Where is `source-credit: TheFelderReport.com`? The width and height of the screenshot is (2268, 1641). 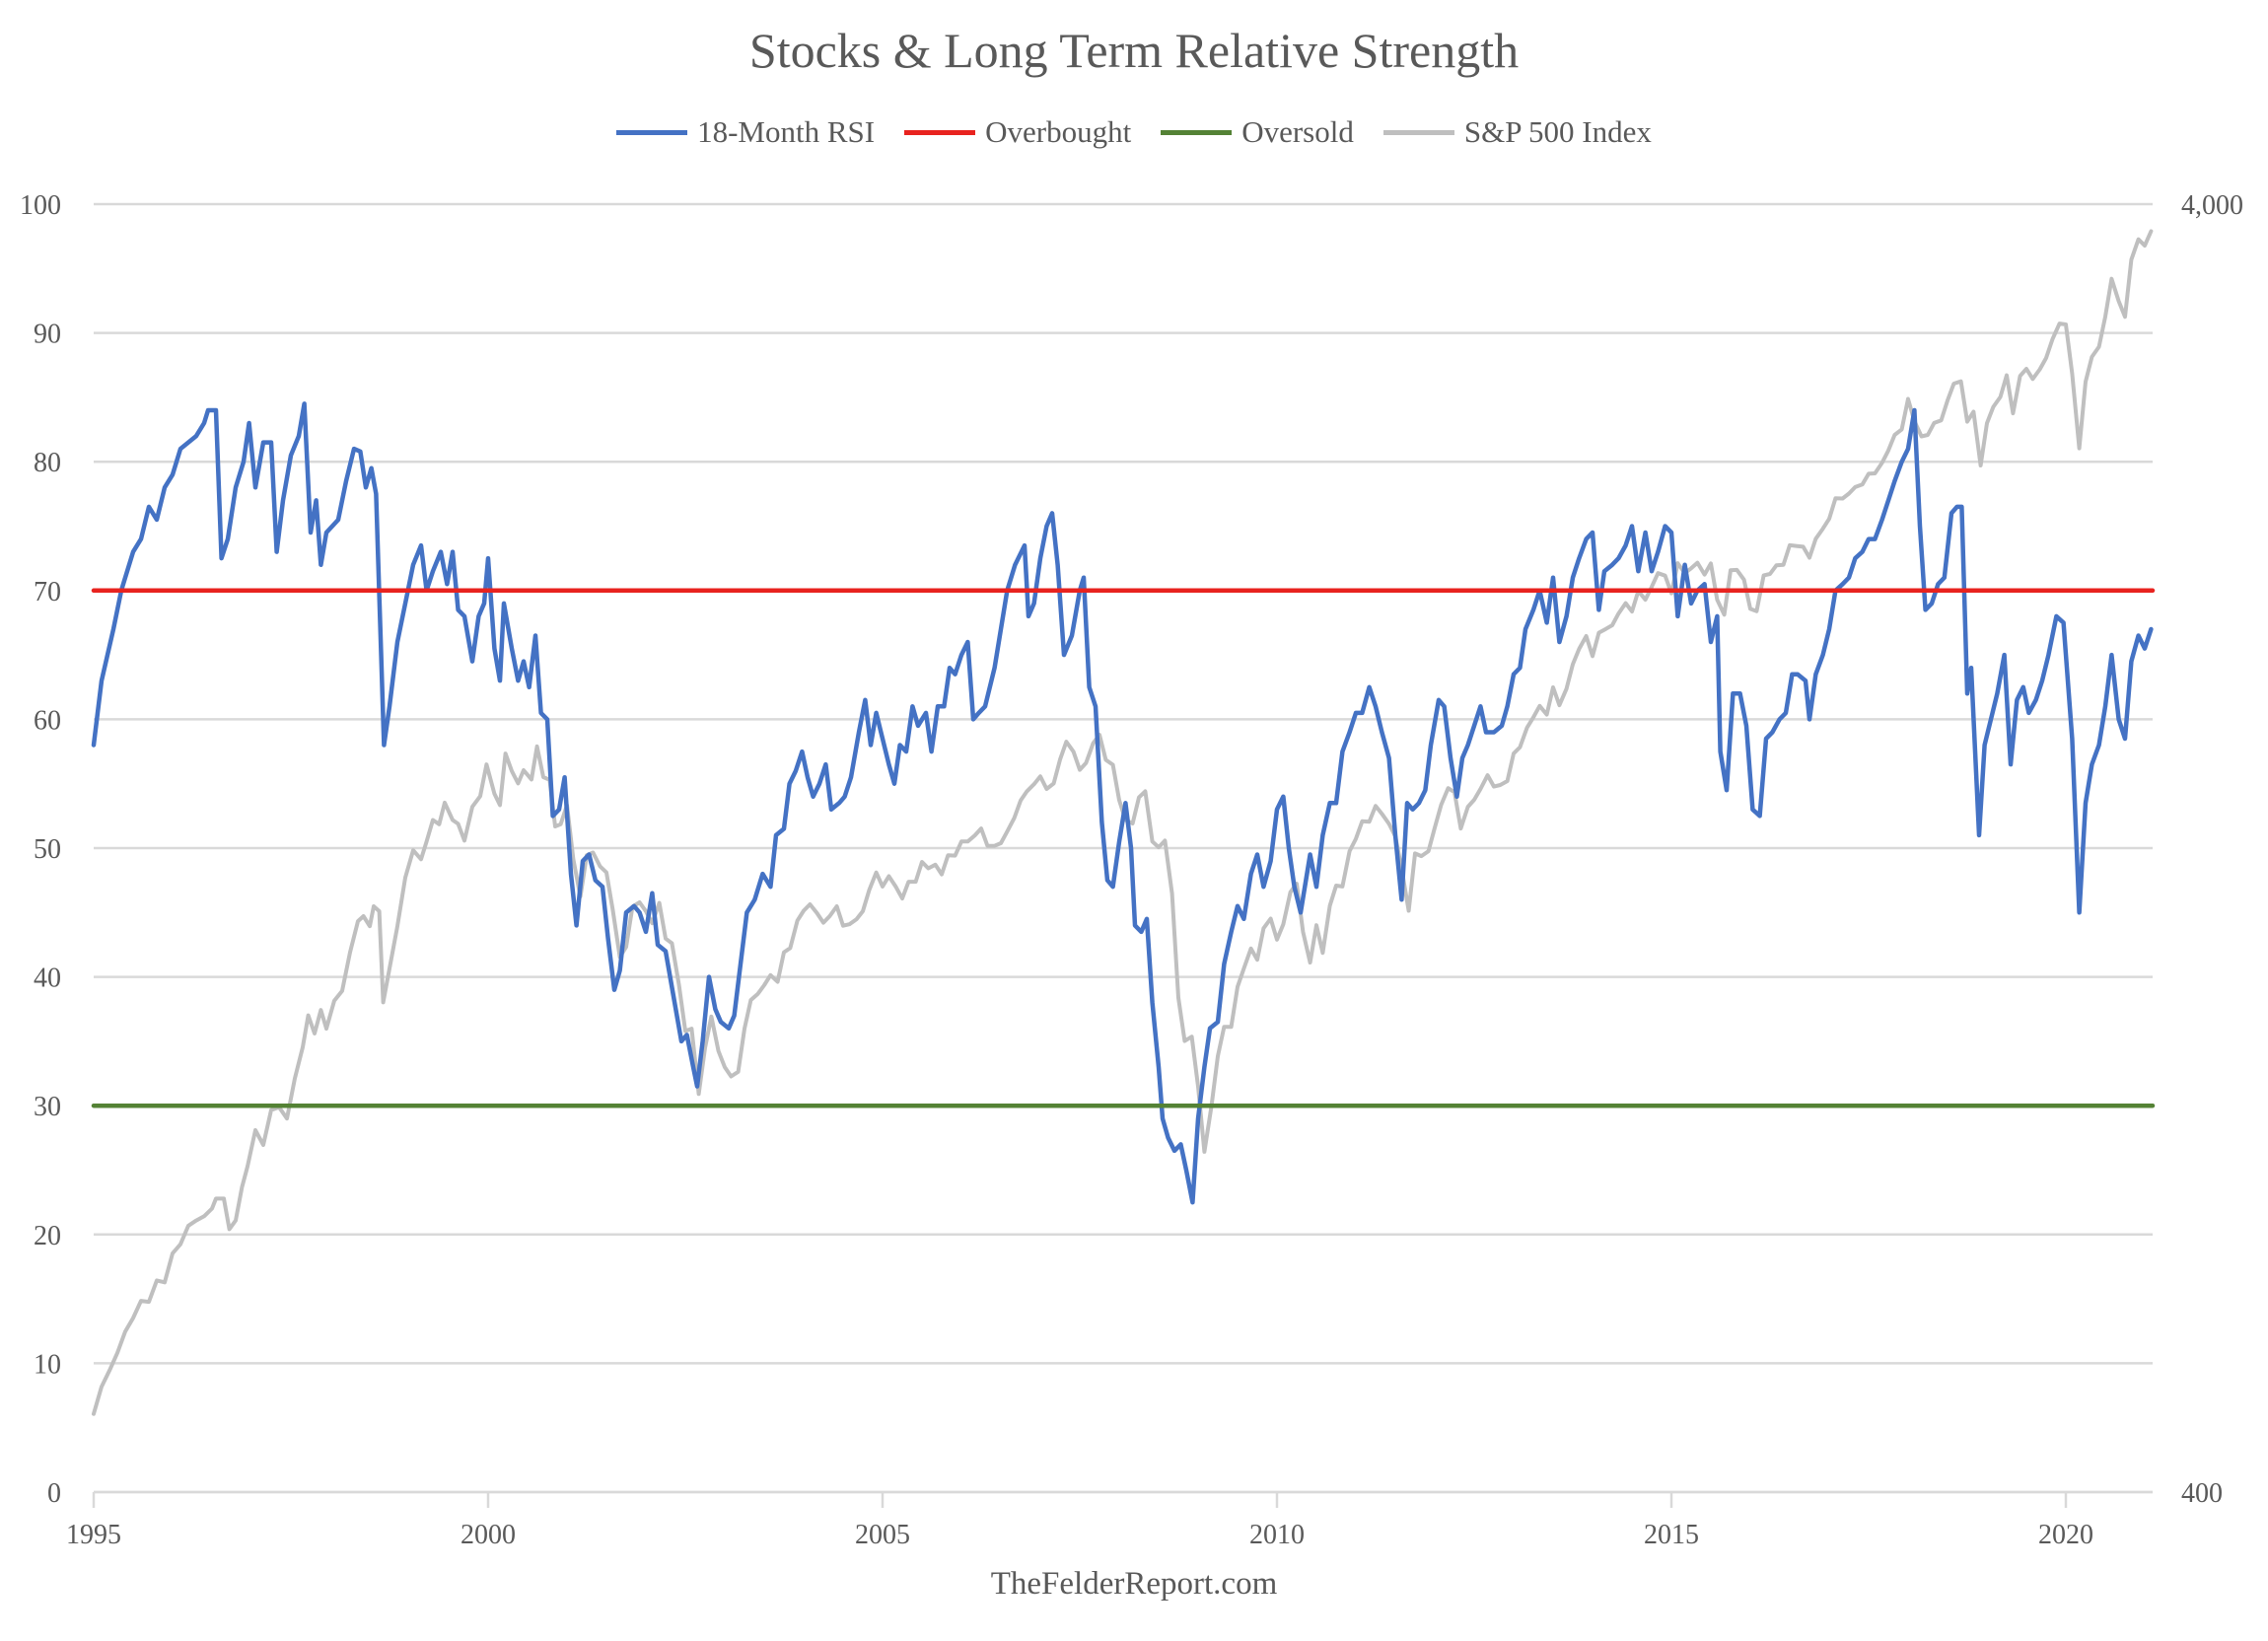
source-credit: TheFelderReport.com is located at coordinates (1134, 1584).